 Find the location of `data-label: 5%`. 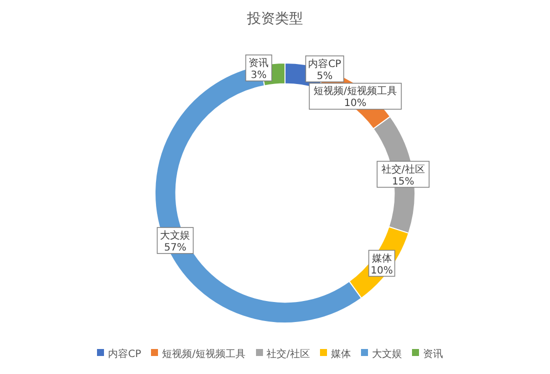

data-label: 5% is located at coordinates (324, 76).